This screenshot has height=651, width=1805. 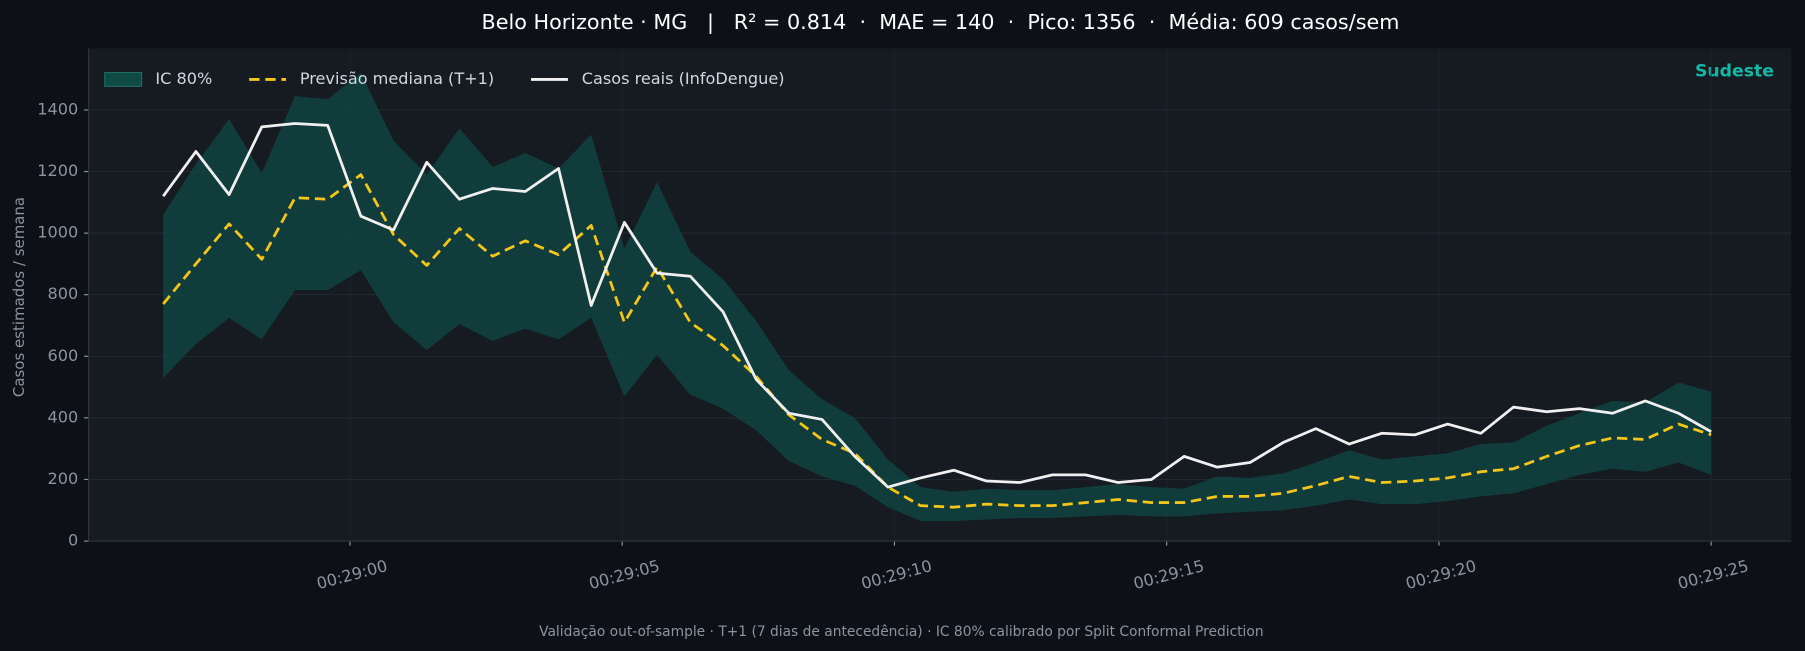 I want to click on y-axis-label: Casos estimados / semana, so click(x=19, y=297).